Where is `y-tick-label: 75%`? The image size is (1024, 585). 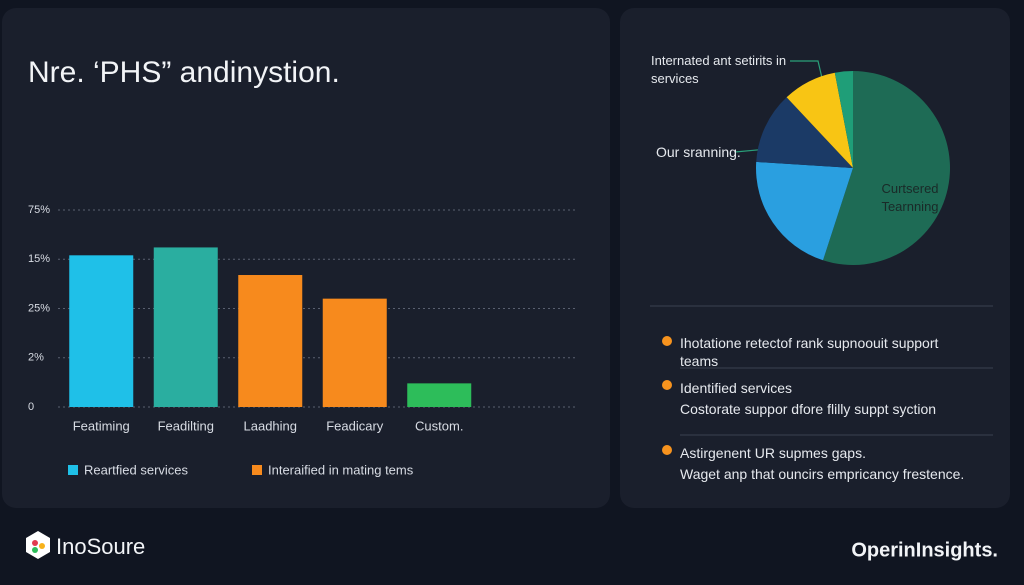 y-tick-label: 75% is located at coordinates (39, 210).